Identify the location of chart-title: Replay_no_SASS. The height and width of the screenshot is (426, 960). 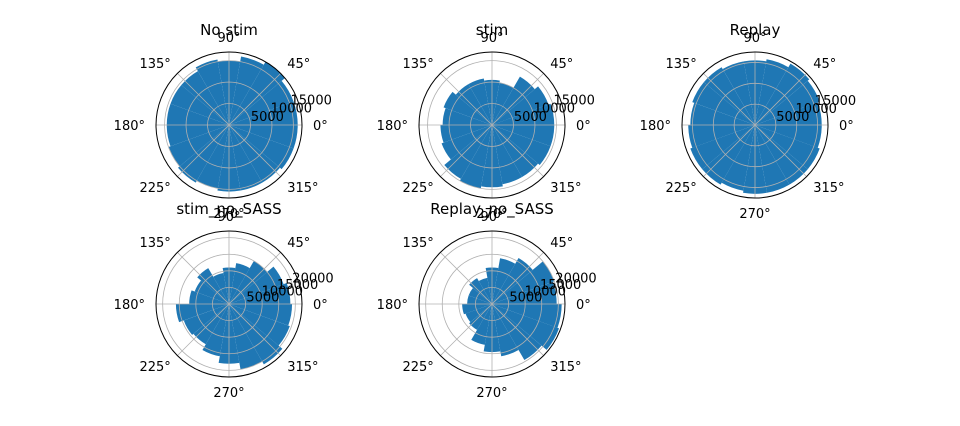
(492, 209).